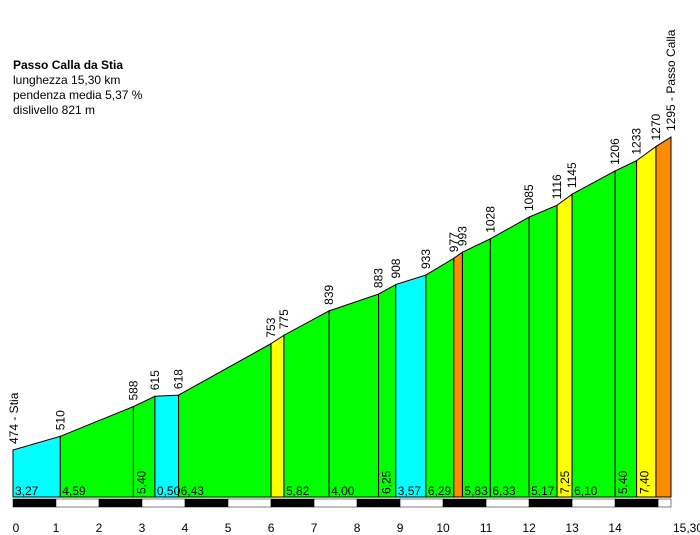 The height and width of the screenshot is (535, 700). What do you see at coordinates (99, 528) in the screenshot?
I see `x-tick-label: 2` at bounding box center [99, 528].